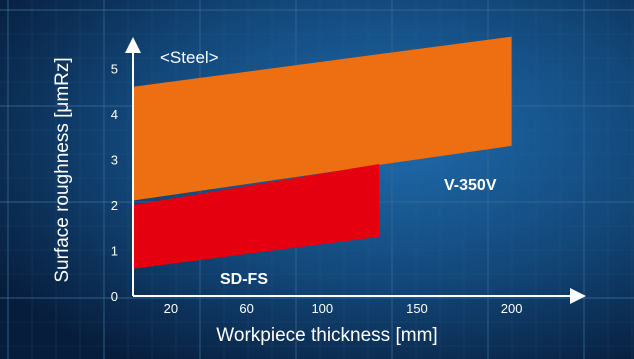 The height and width of the screenshot is (359, 634). I want to click on y-tick-labels: 0 1 2 3 4 5, so click(114, 183).